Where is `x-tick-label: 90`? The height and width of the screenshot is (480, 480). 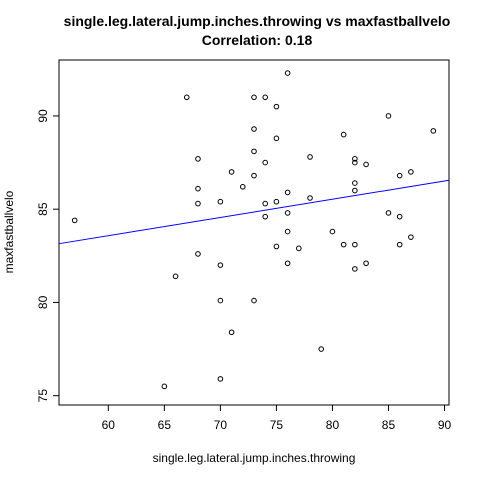
x-tick-label: 90 is located at coordinates (445, 425).